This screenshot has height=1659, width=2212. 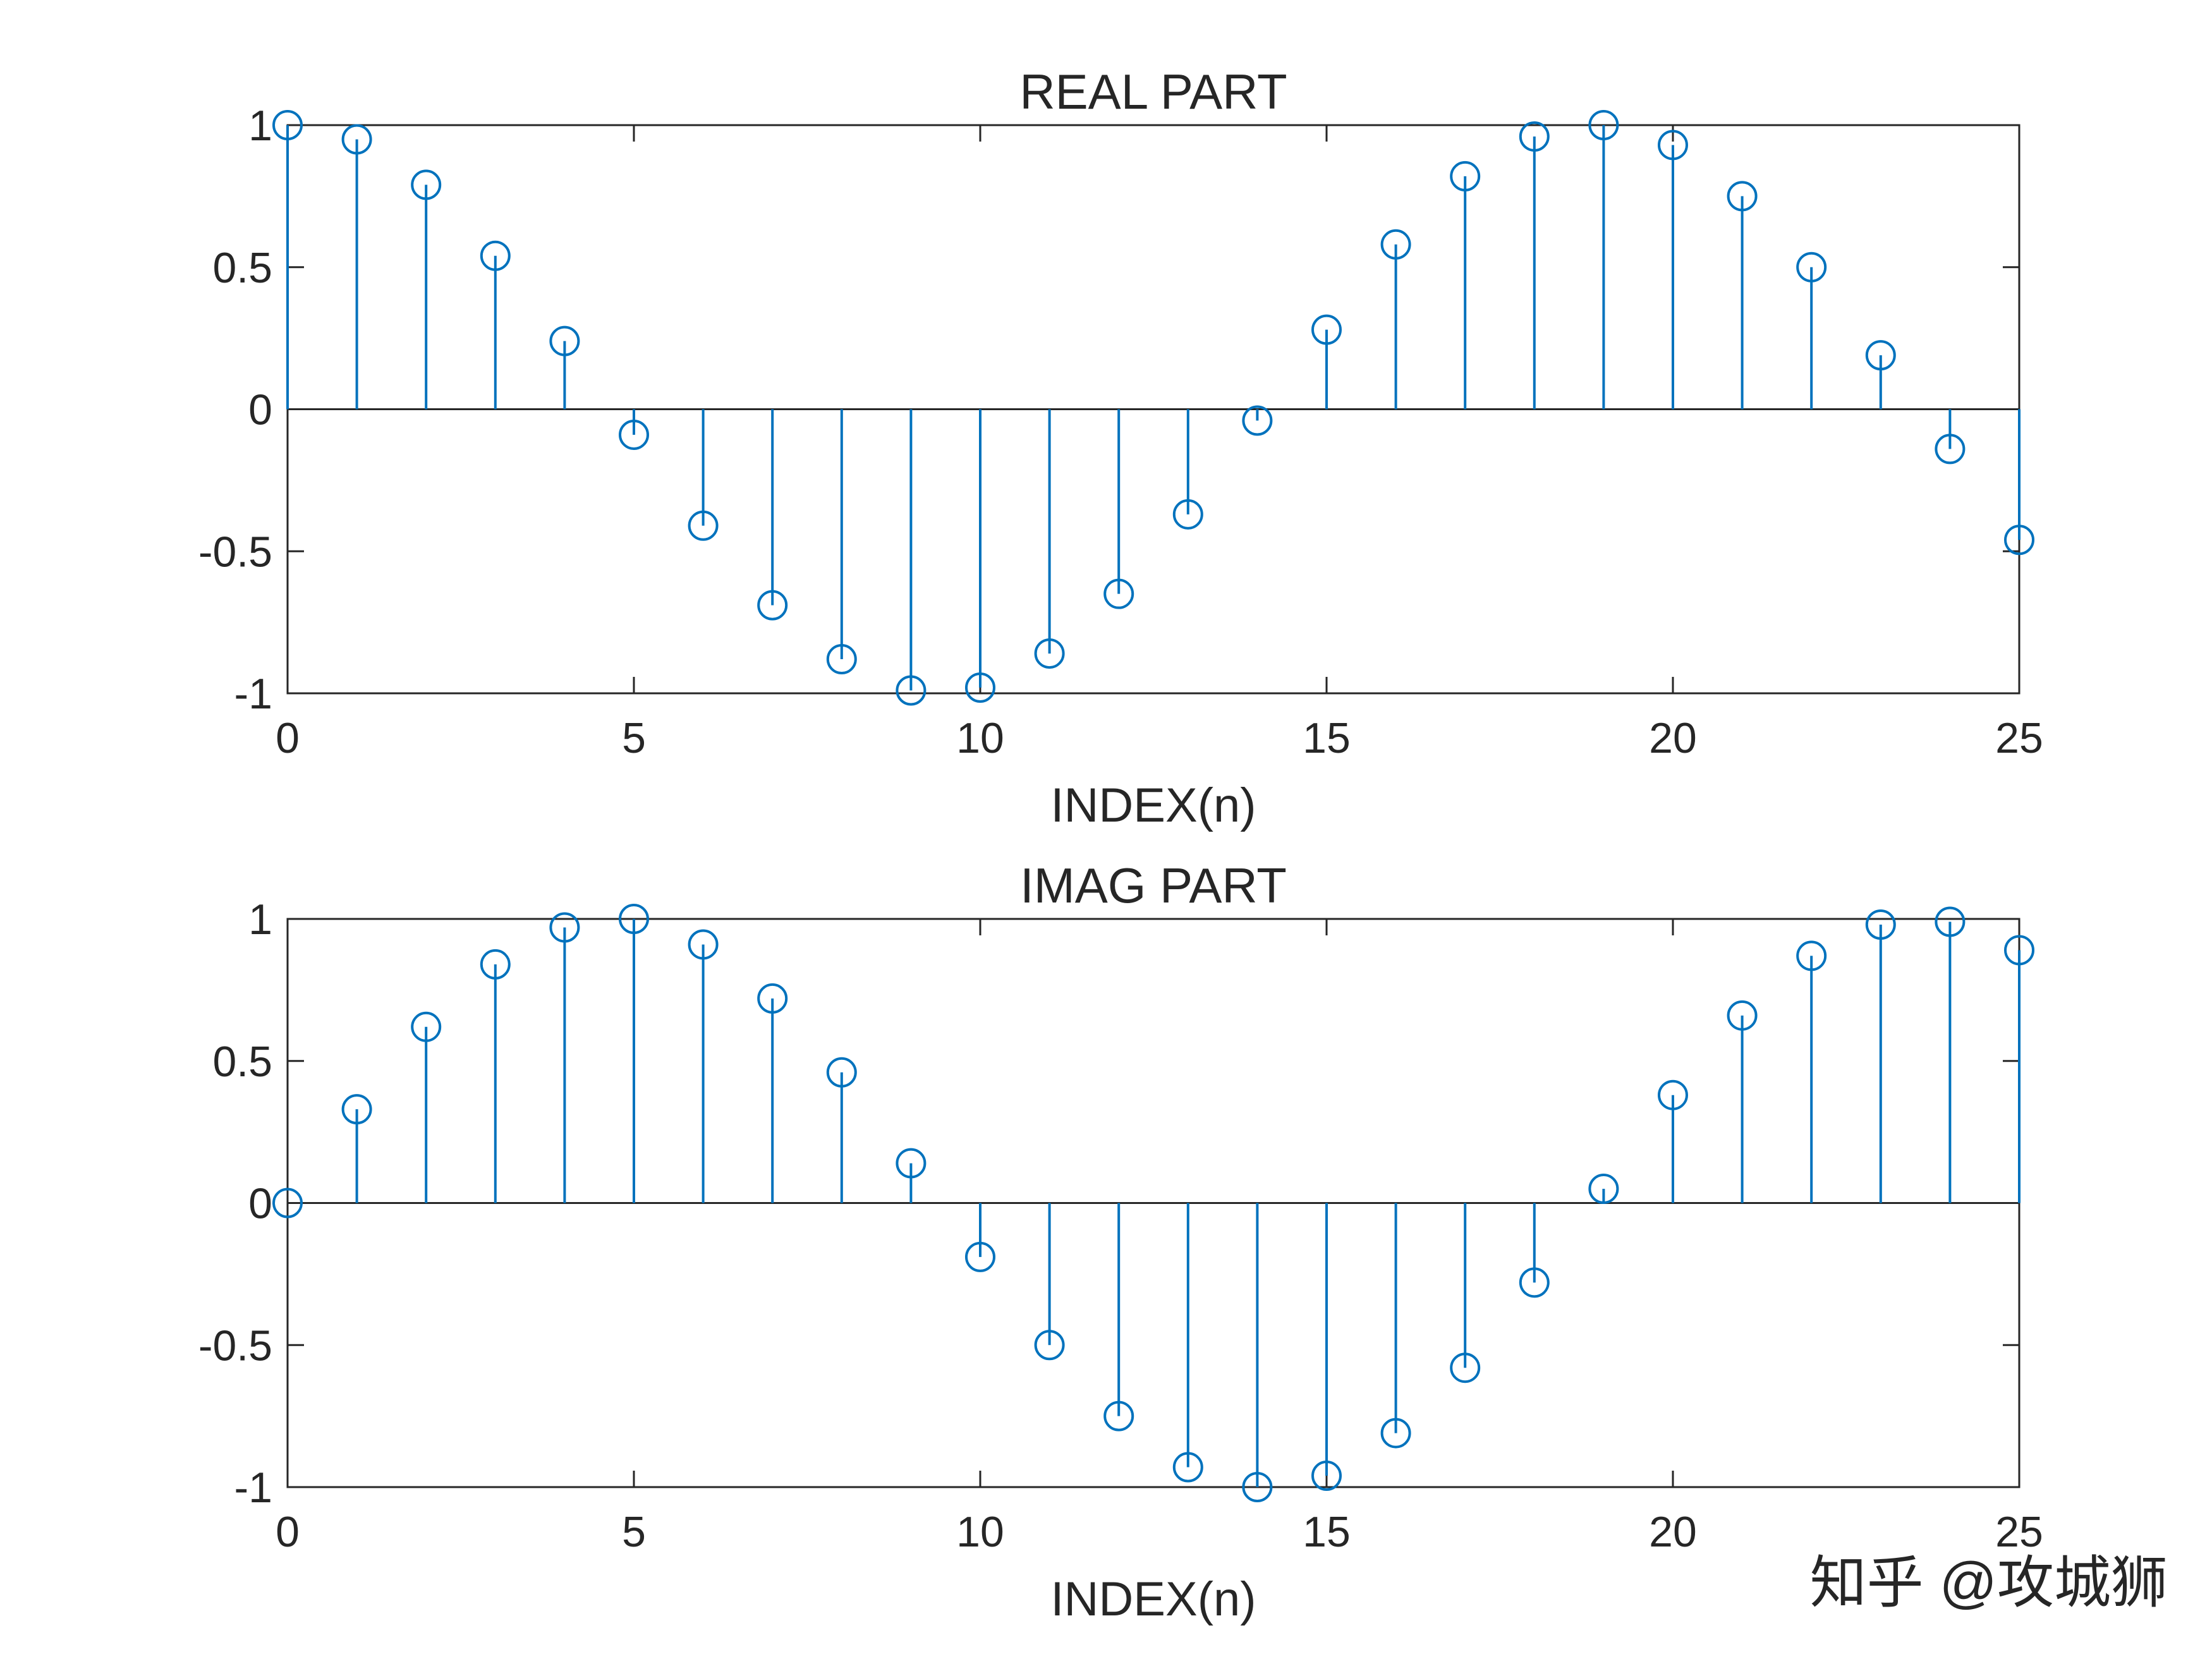 I want to click on chart-title: REAL PART, so click(x=1153, y=91).